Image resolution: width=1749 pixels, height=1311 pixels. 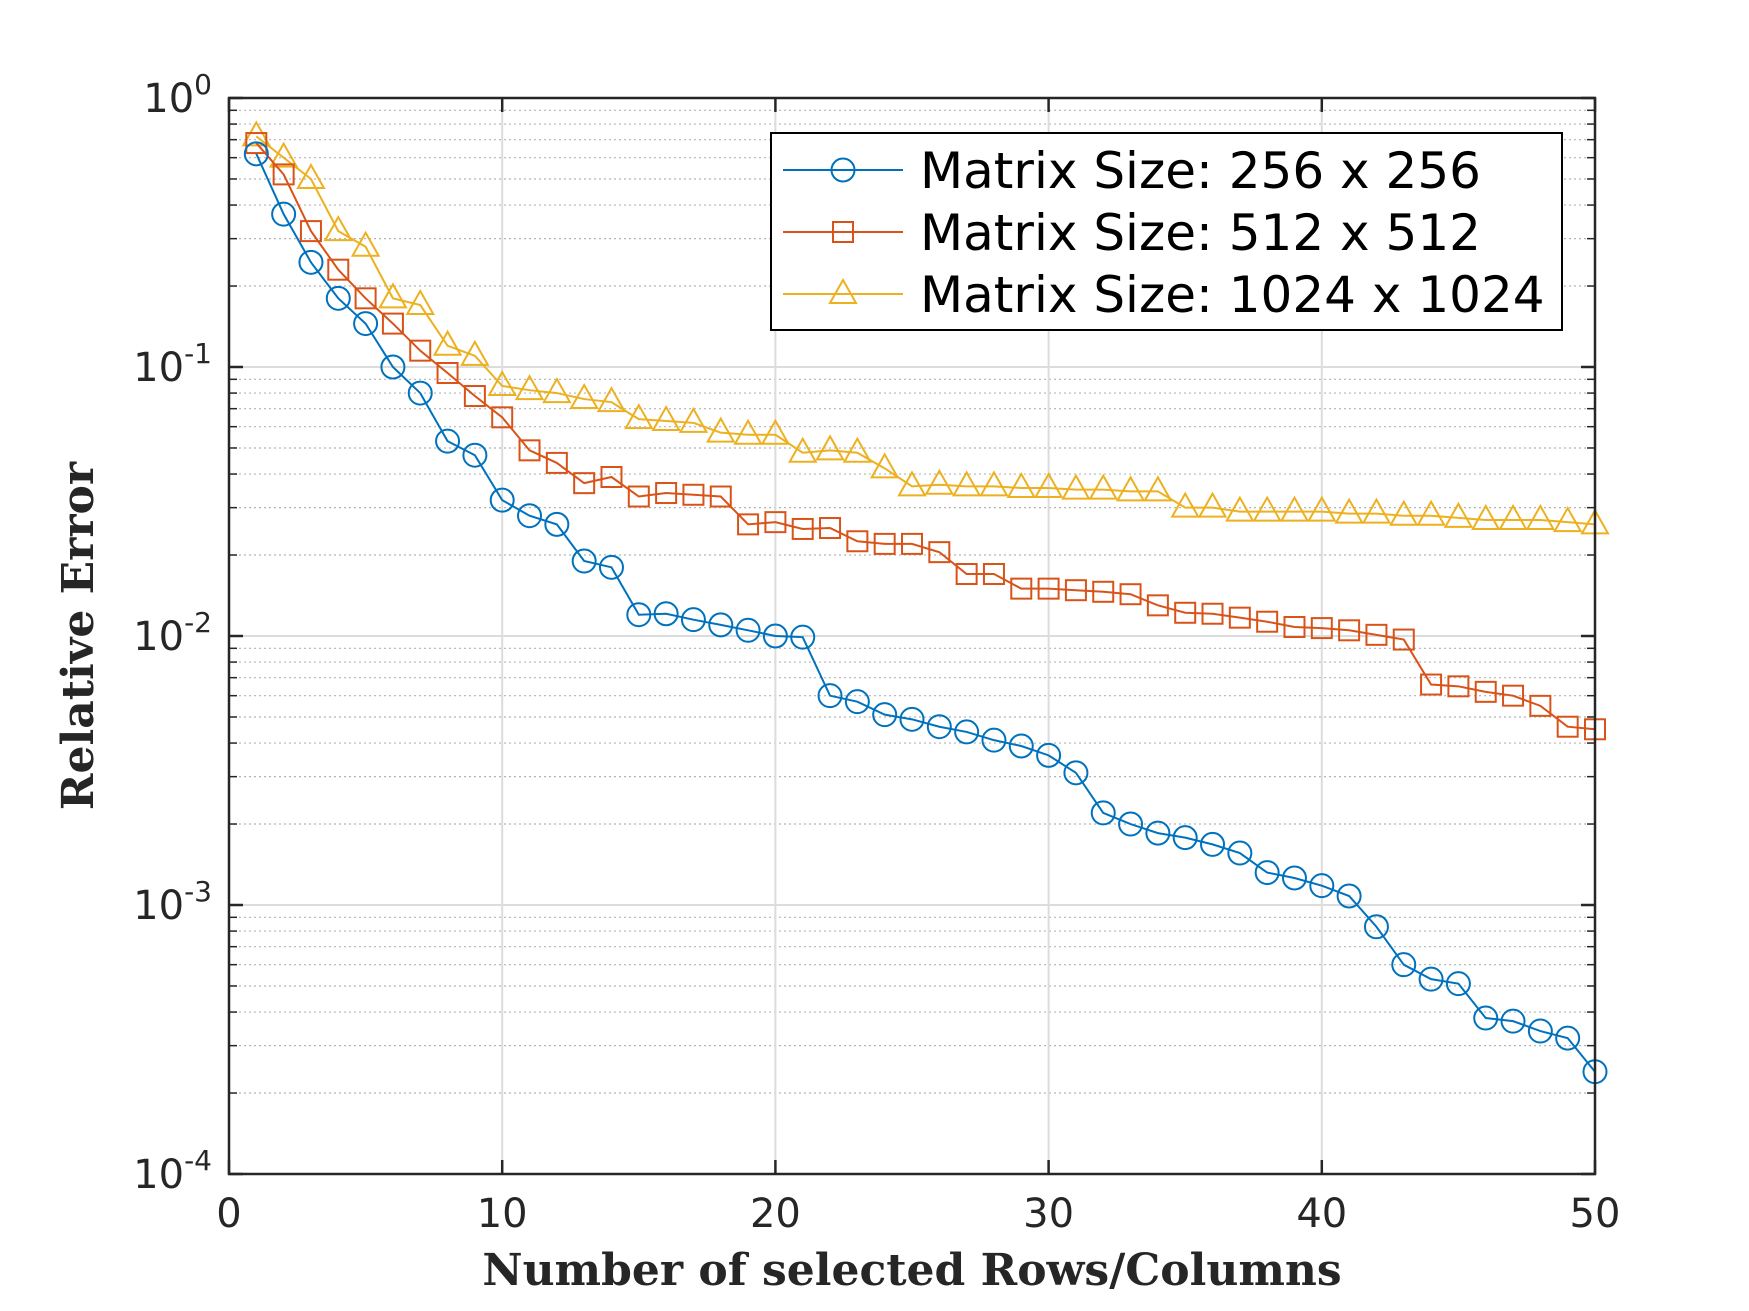 What do you see at coordinates (1595, 1214) in the screenshot?
I see `x-tick-label: 50` at bounding box center [1595, 1214].